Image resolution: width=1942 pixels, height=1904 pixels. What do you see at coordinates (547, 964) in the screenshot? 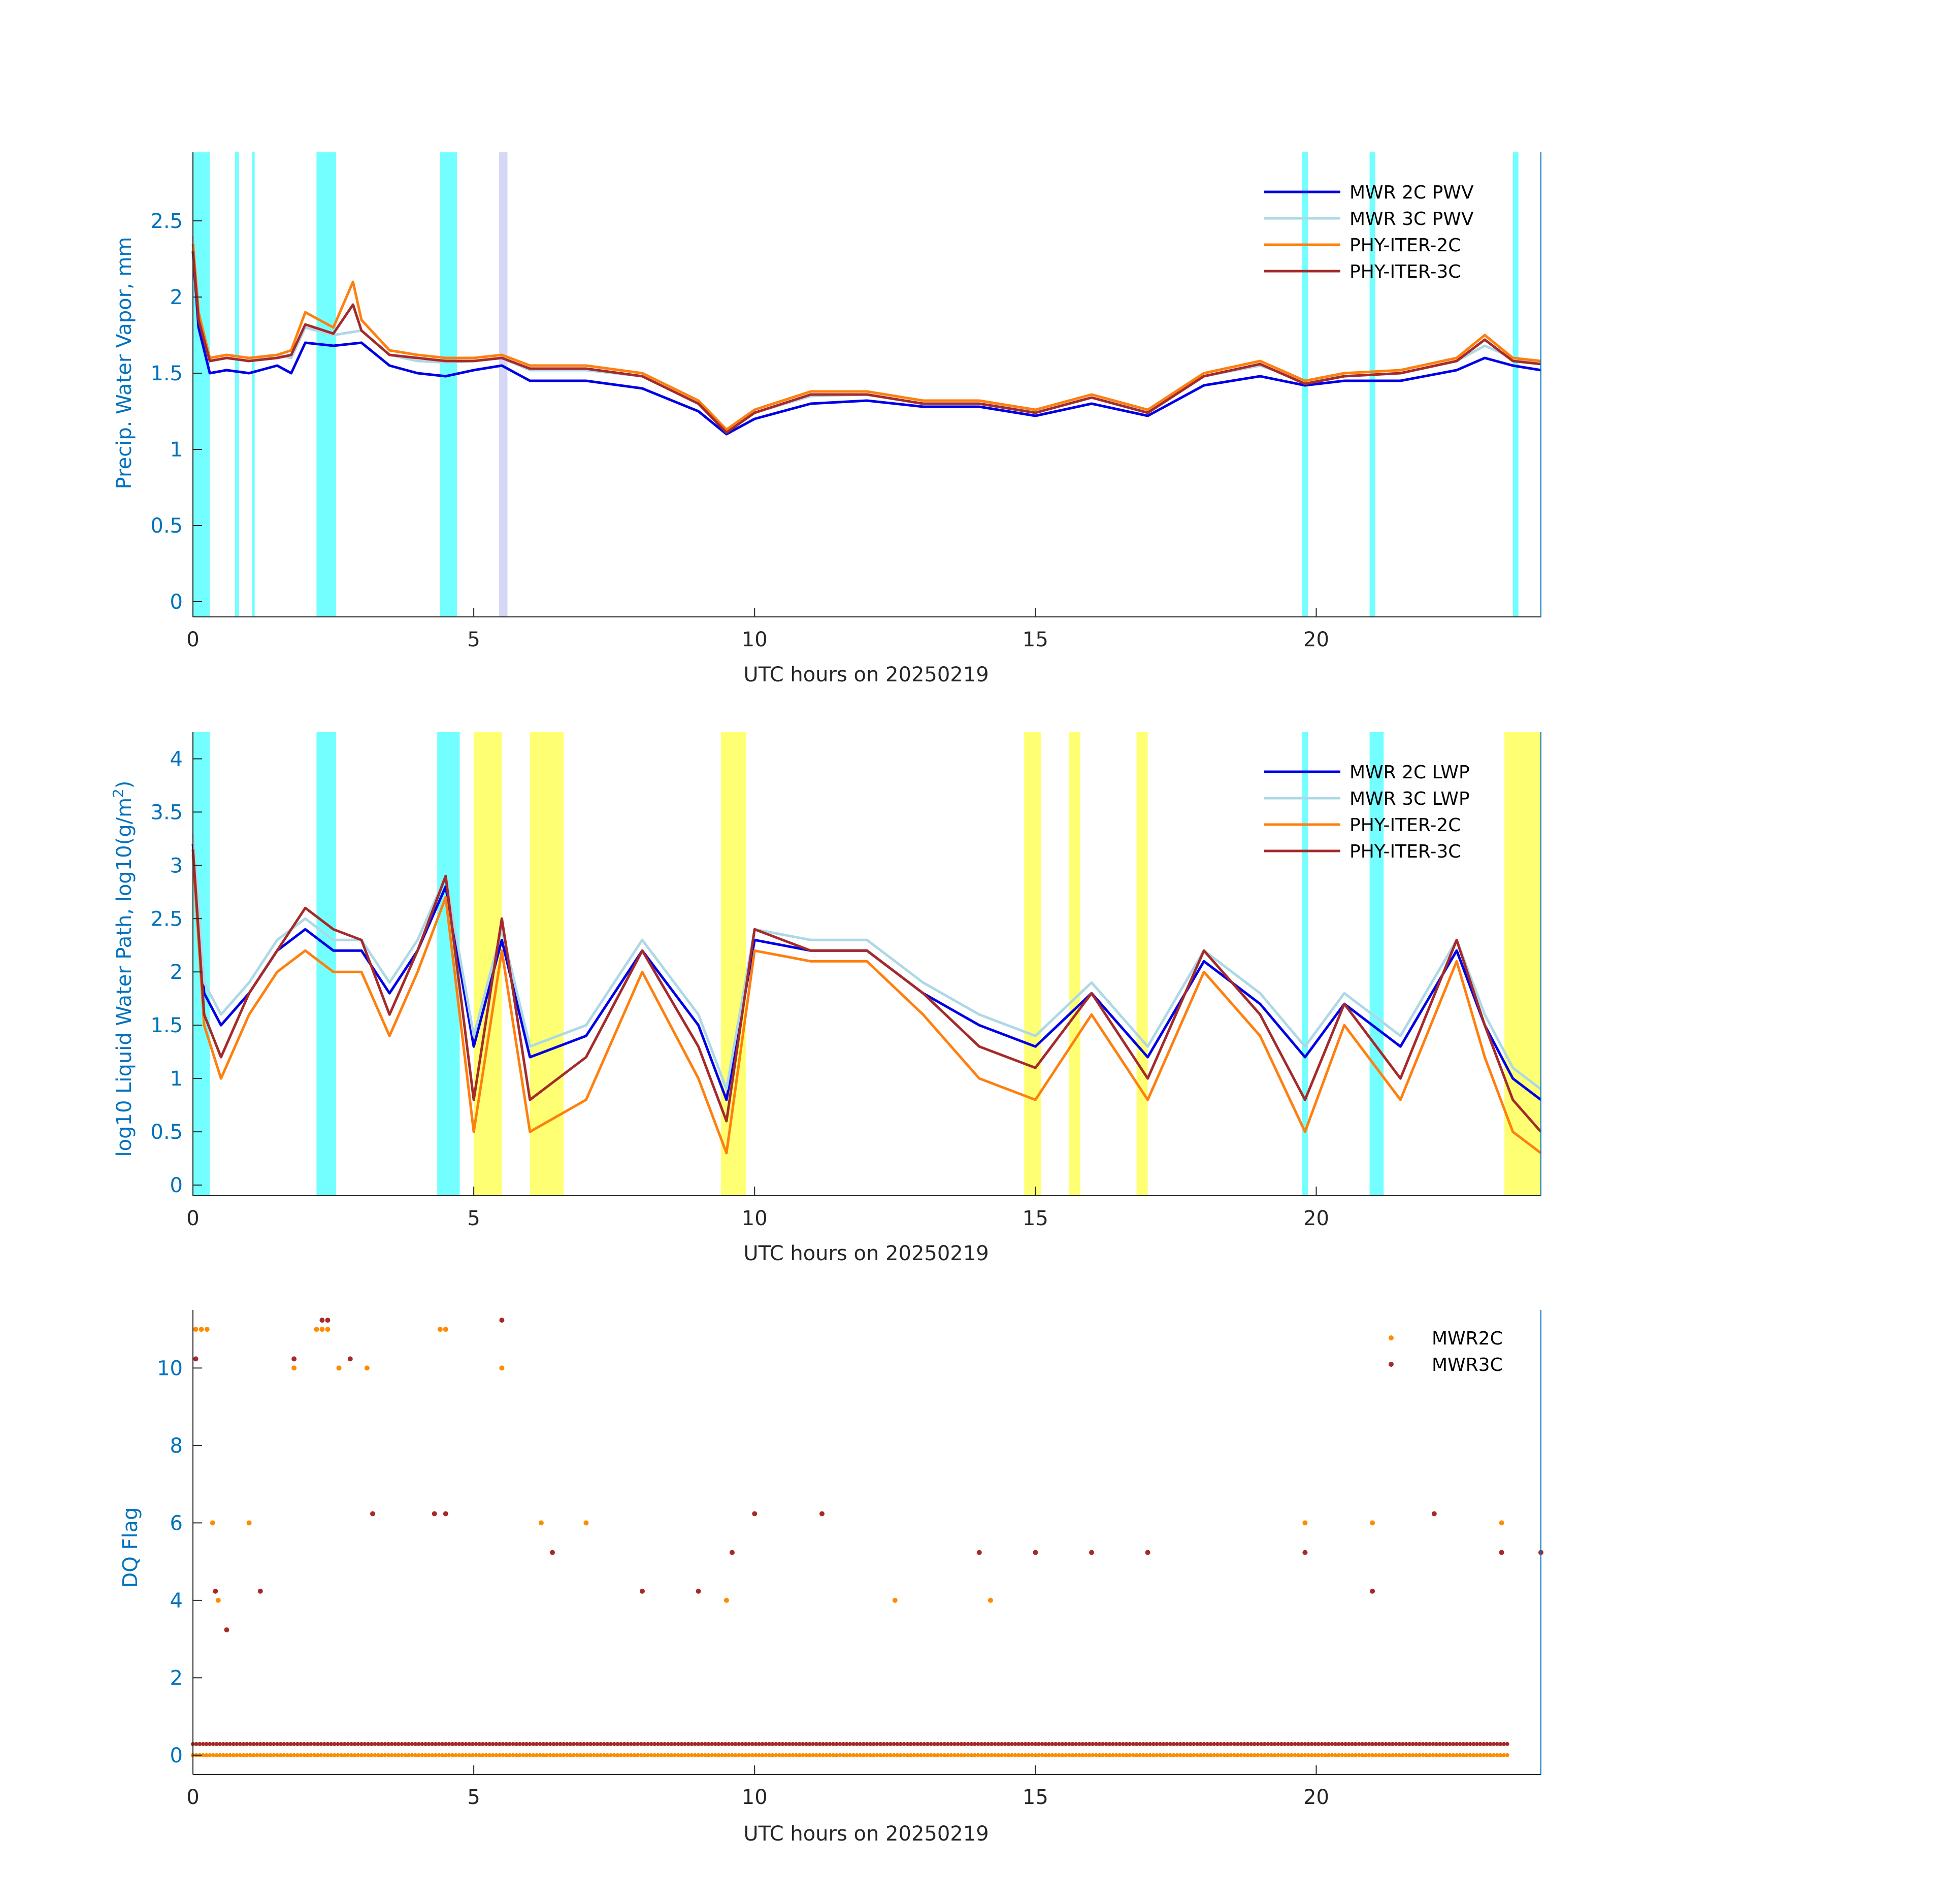
I see `shade-band-yellow` at bounding box center [547, 964].